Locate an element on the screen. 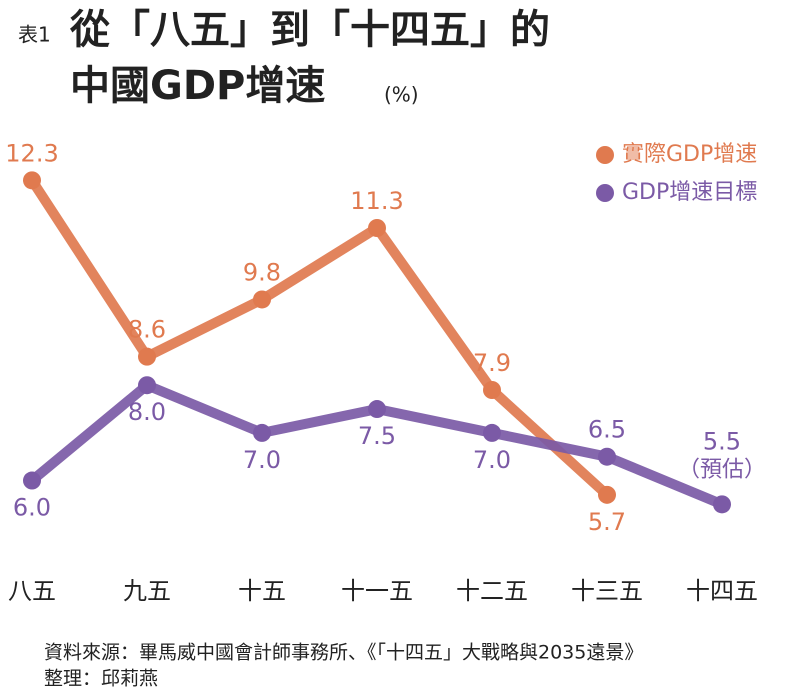  data-label: 9.8 is located at coordinates (262, 272).